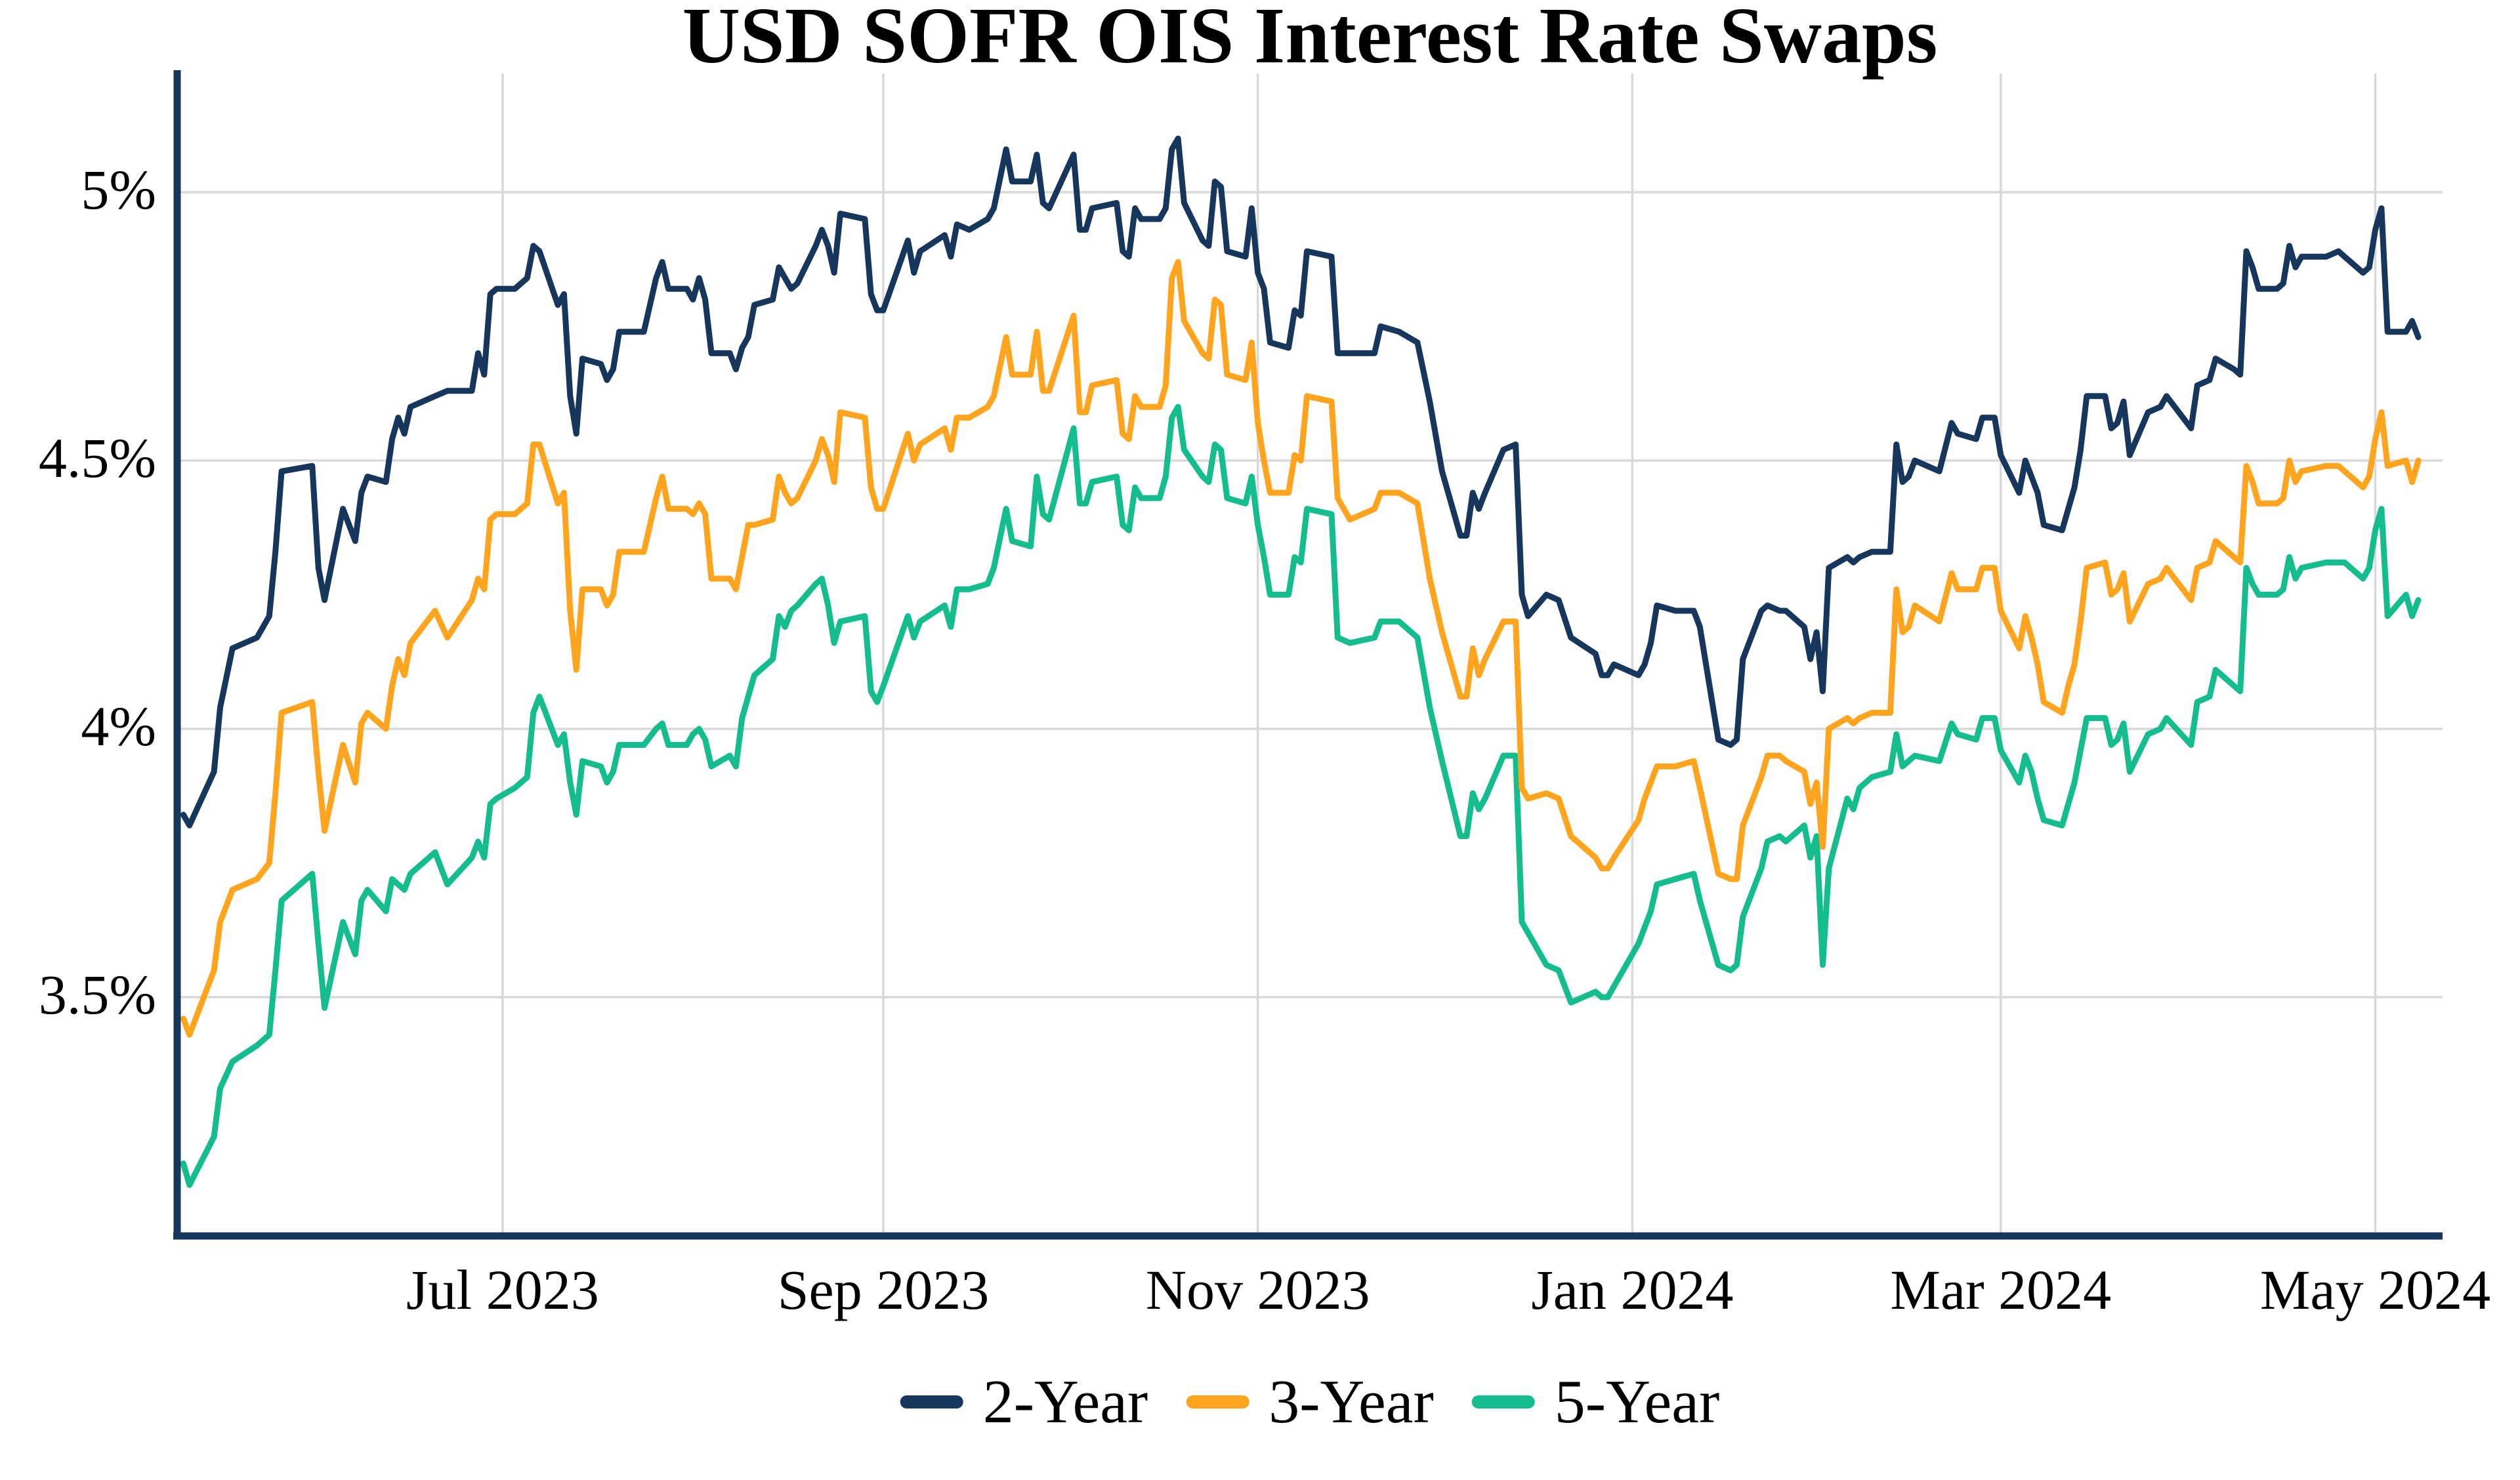  I want to click on legend-item-5-year: 5-Year, so click(1595, 1402).